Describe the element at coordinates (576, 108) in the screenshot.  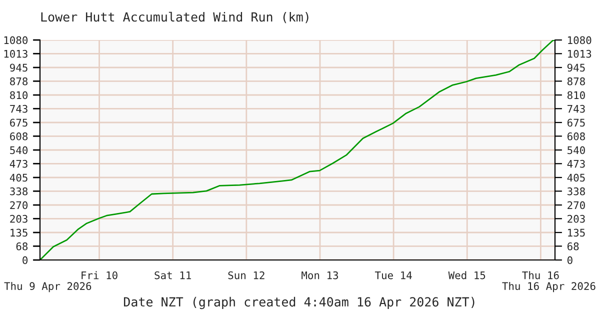
I see `y2-tick-label: 743` at that location.